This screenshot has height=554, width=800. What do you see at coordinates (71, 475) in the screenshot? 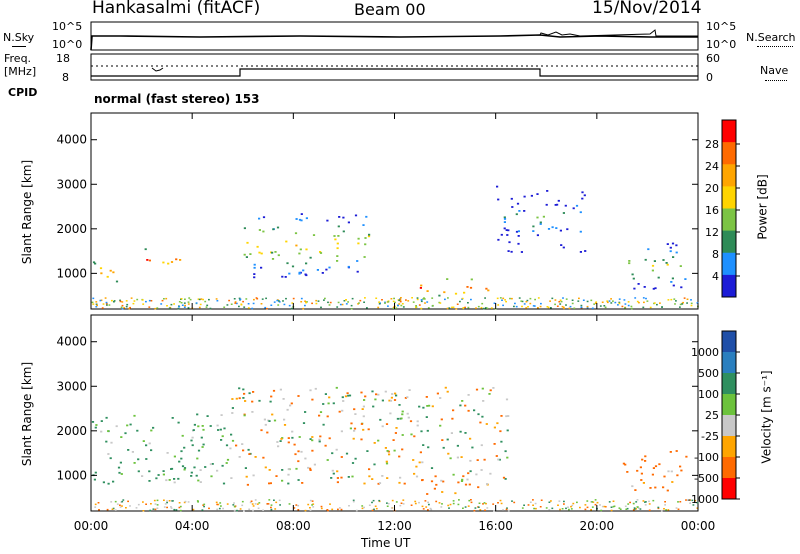
I see `y-tick-label: 1000` at bounding box center [71, 475].